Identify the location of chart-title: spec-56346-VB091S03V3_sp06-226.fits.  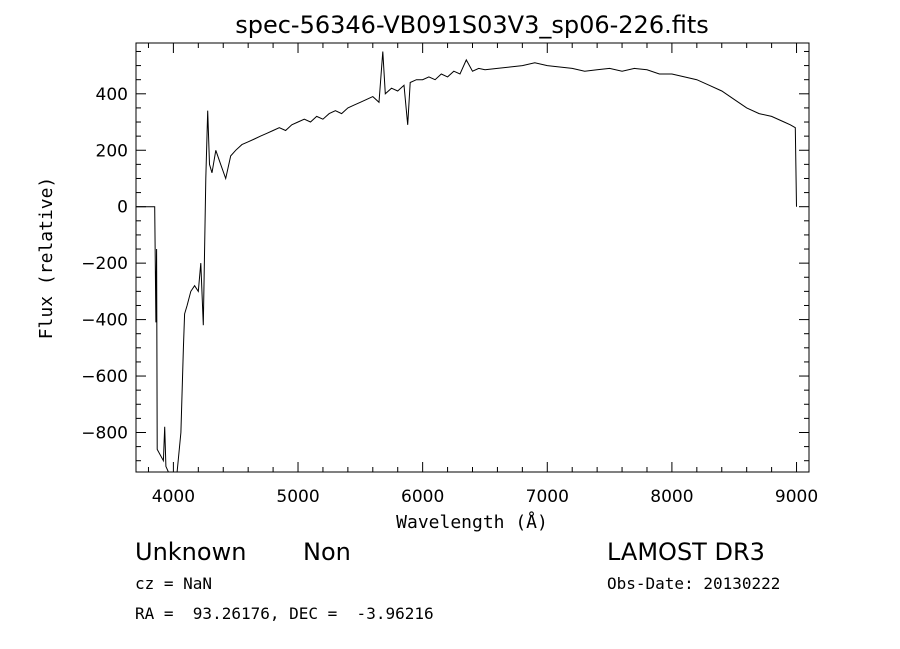
(472, 25).